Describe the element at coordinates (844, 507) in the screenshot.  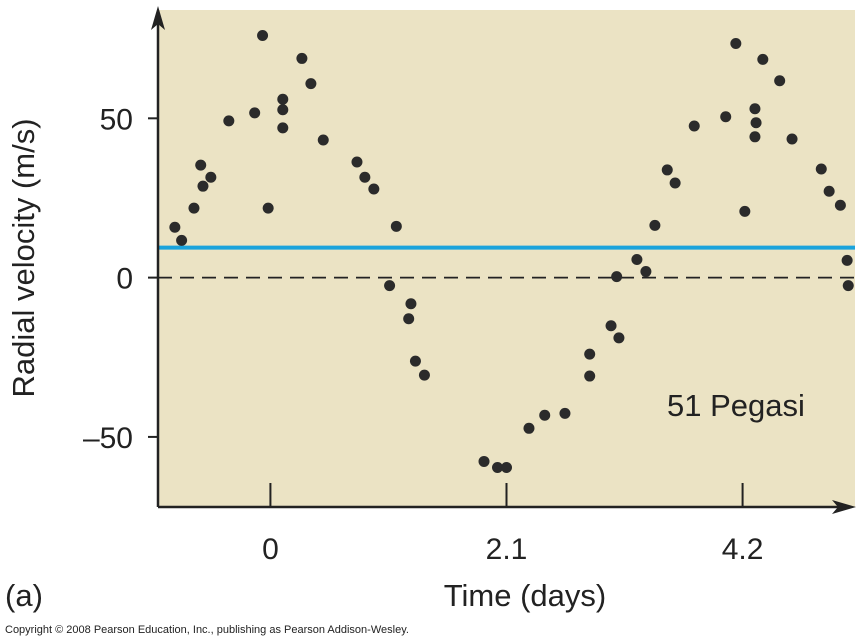
I see `x-axis-arrow-icon` at that location.